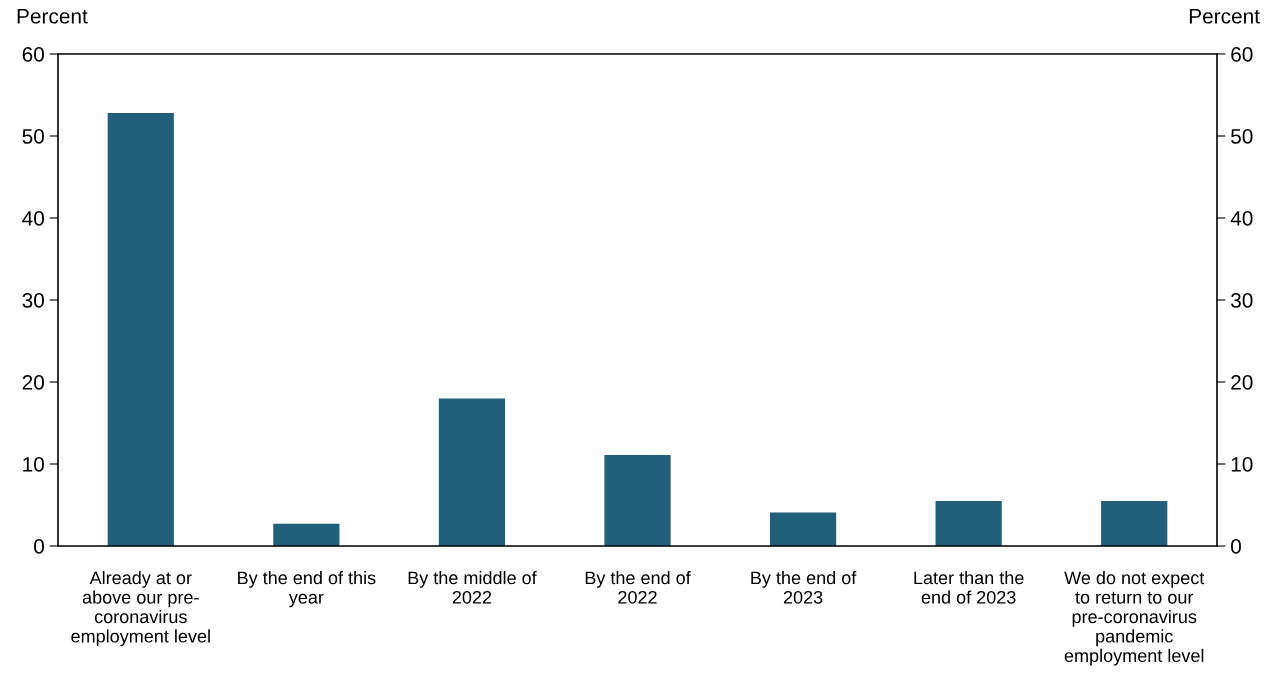 Image resolution: width=1279 pixels, height=683 pixels. I want to click on y-tick-label: 10, so click(33, 464).